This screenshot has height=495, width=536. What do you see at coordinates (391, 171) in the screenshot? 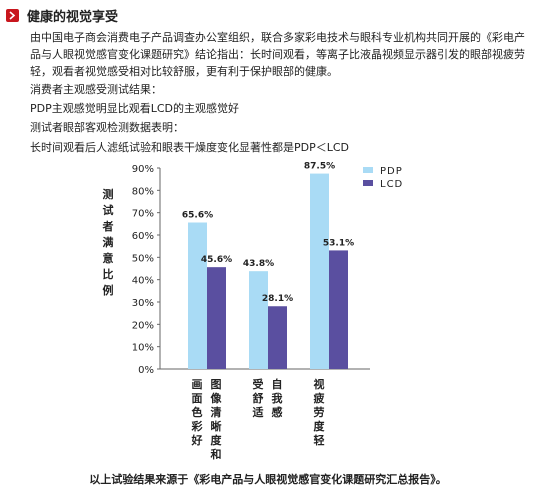
I see `legend-label-pdp: PDP` at bounding box center [391, 171].